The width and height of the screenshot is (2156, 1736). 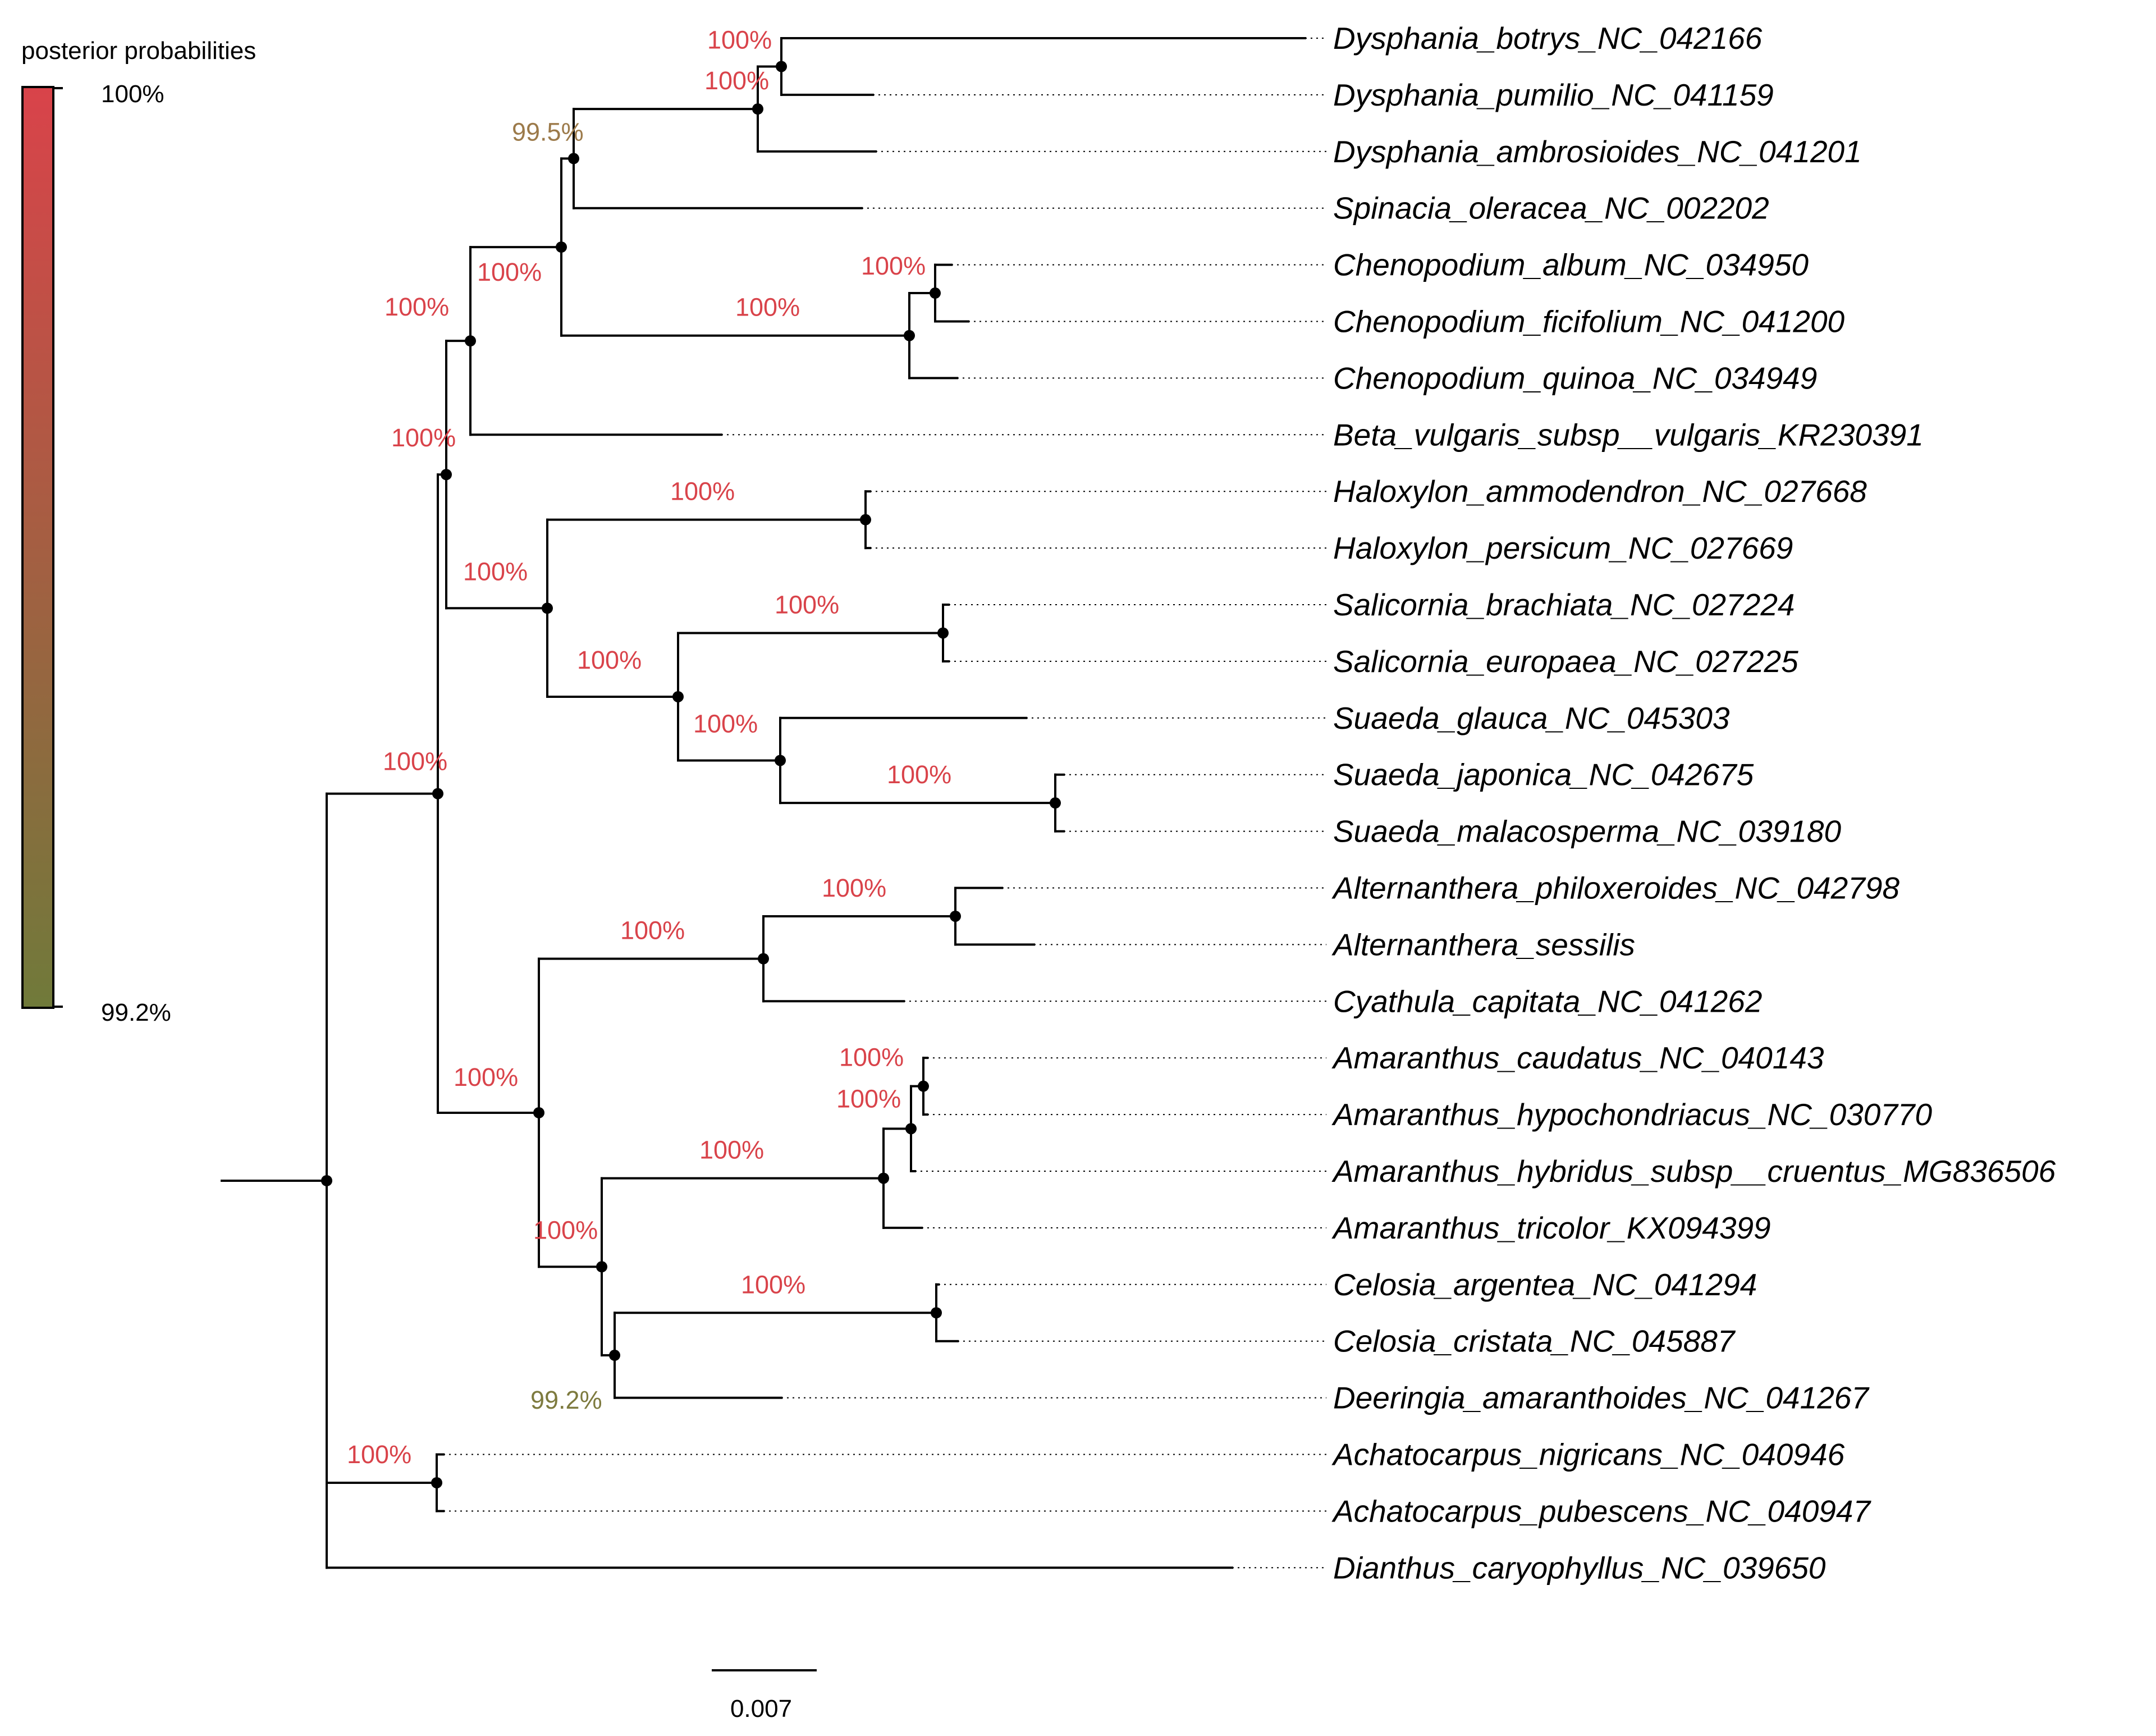 I want to click on support-label: 99.5%, so click(x=548, y=131).